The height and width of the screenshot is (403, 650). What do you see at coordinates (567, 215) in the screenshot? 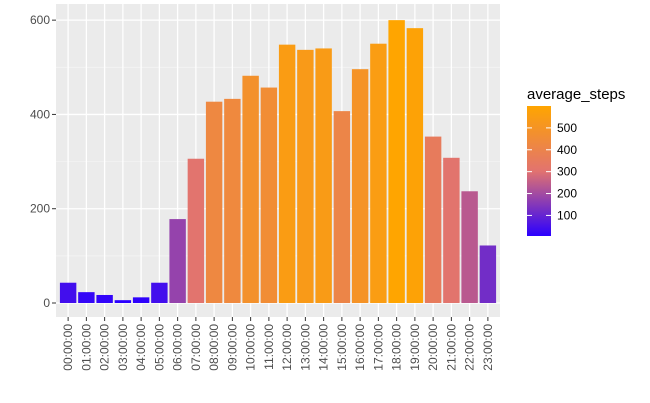
I see `legend-tick-label: 100` at bounding box center [567, 215].